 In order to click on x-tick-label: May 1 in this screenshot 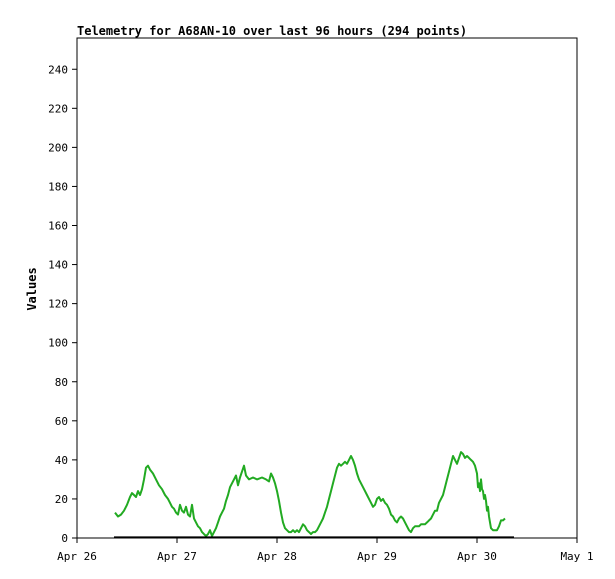, I will do `click(576, 556)`.